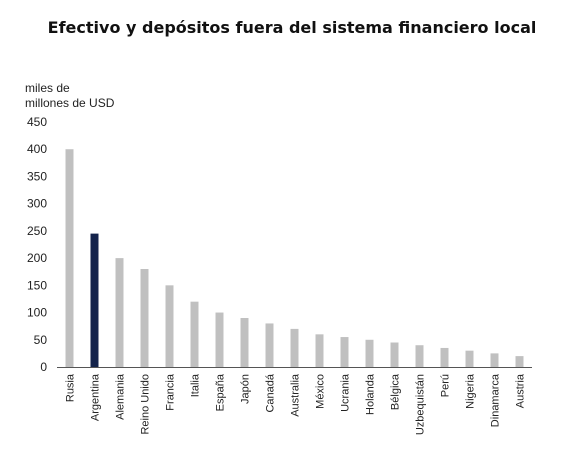 The width and height of the screenshot is (584, 462). Describe the element at coordinates (37, 204) in the screenshot. I see `y-tick-label: 300` at that location.